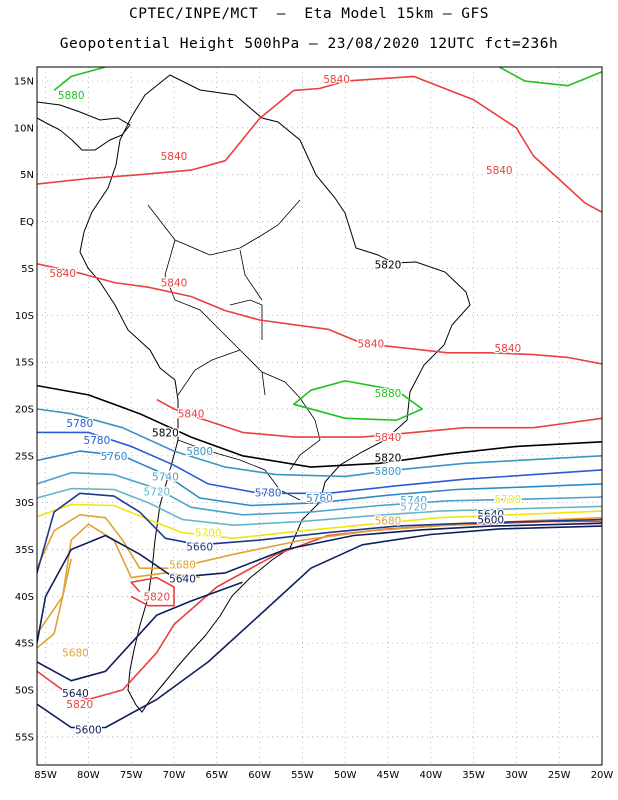 Image resolution: width=618 pixels, height=800 pixels. Describe the element at coordinates (24, 644) in the screenshot. I see `lat-tick-label: 45S` at that location.